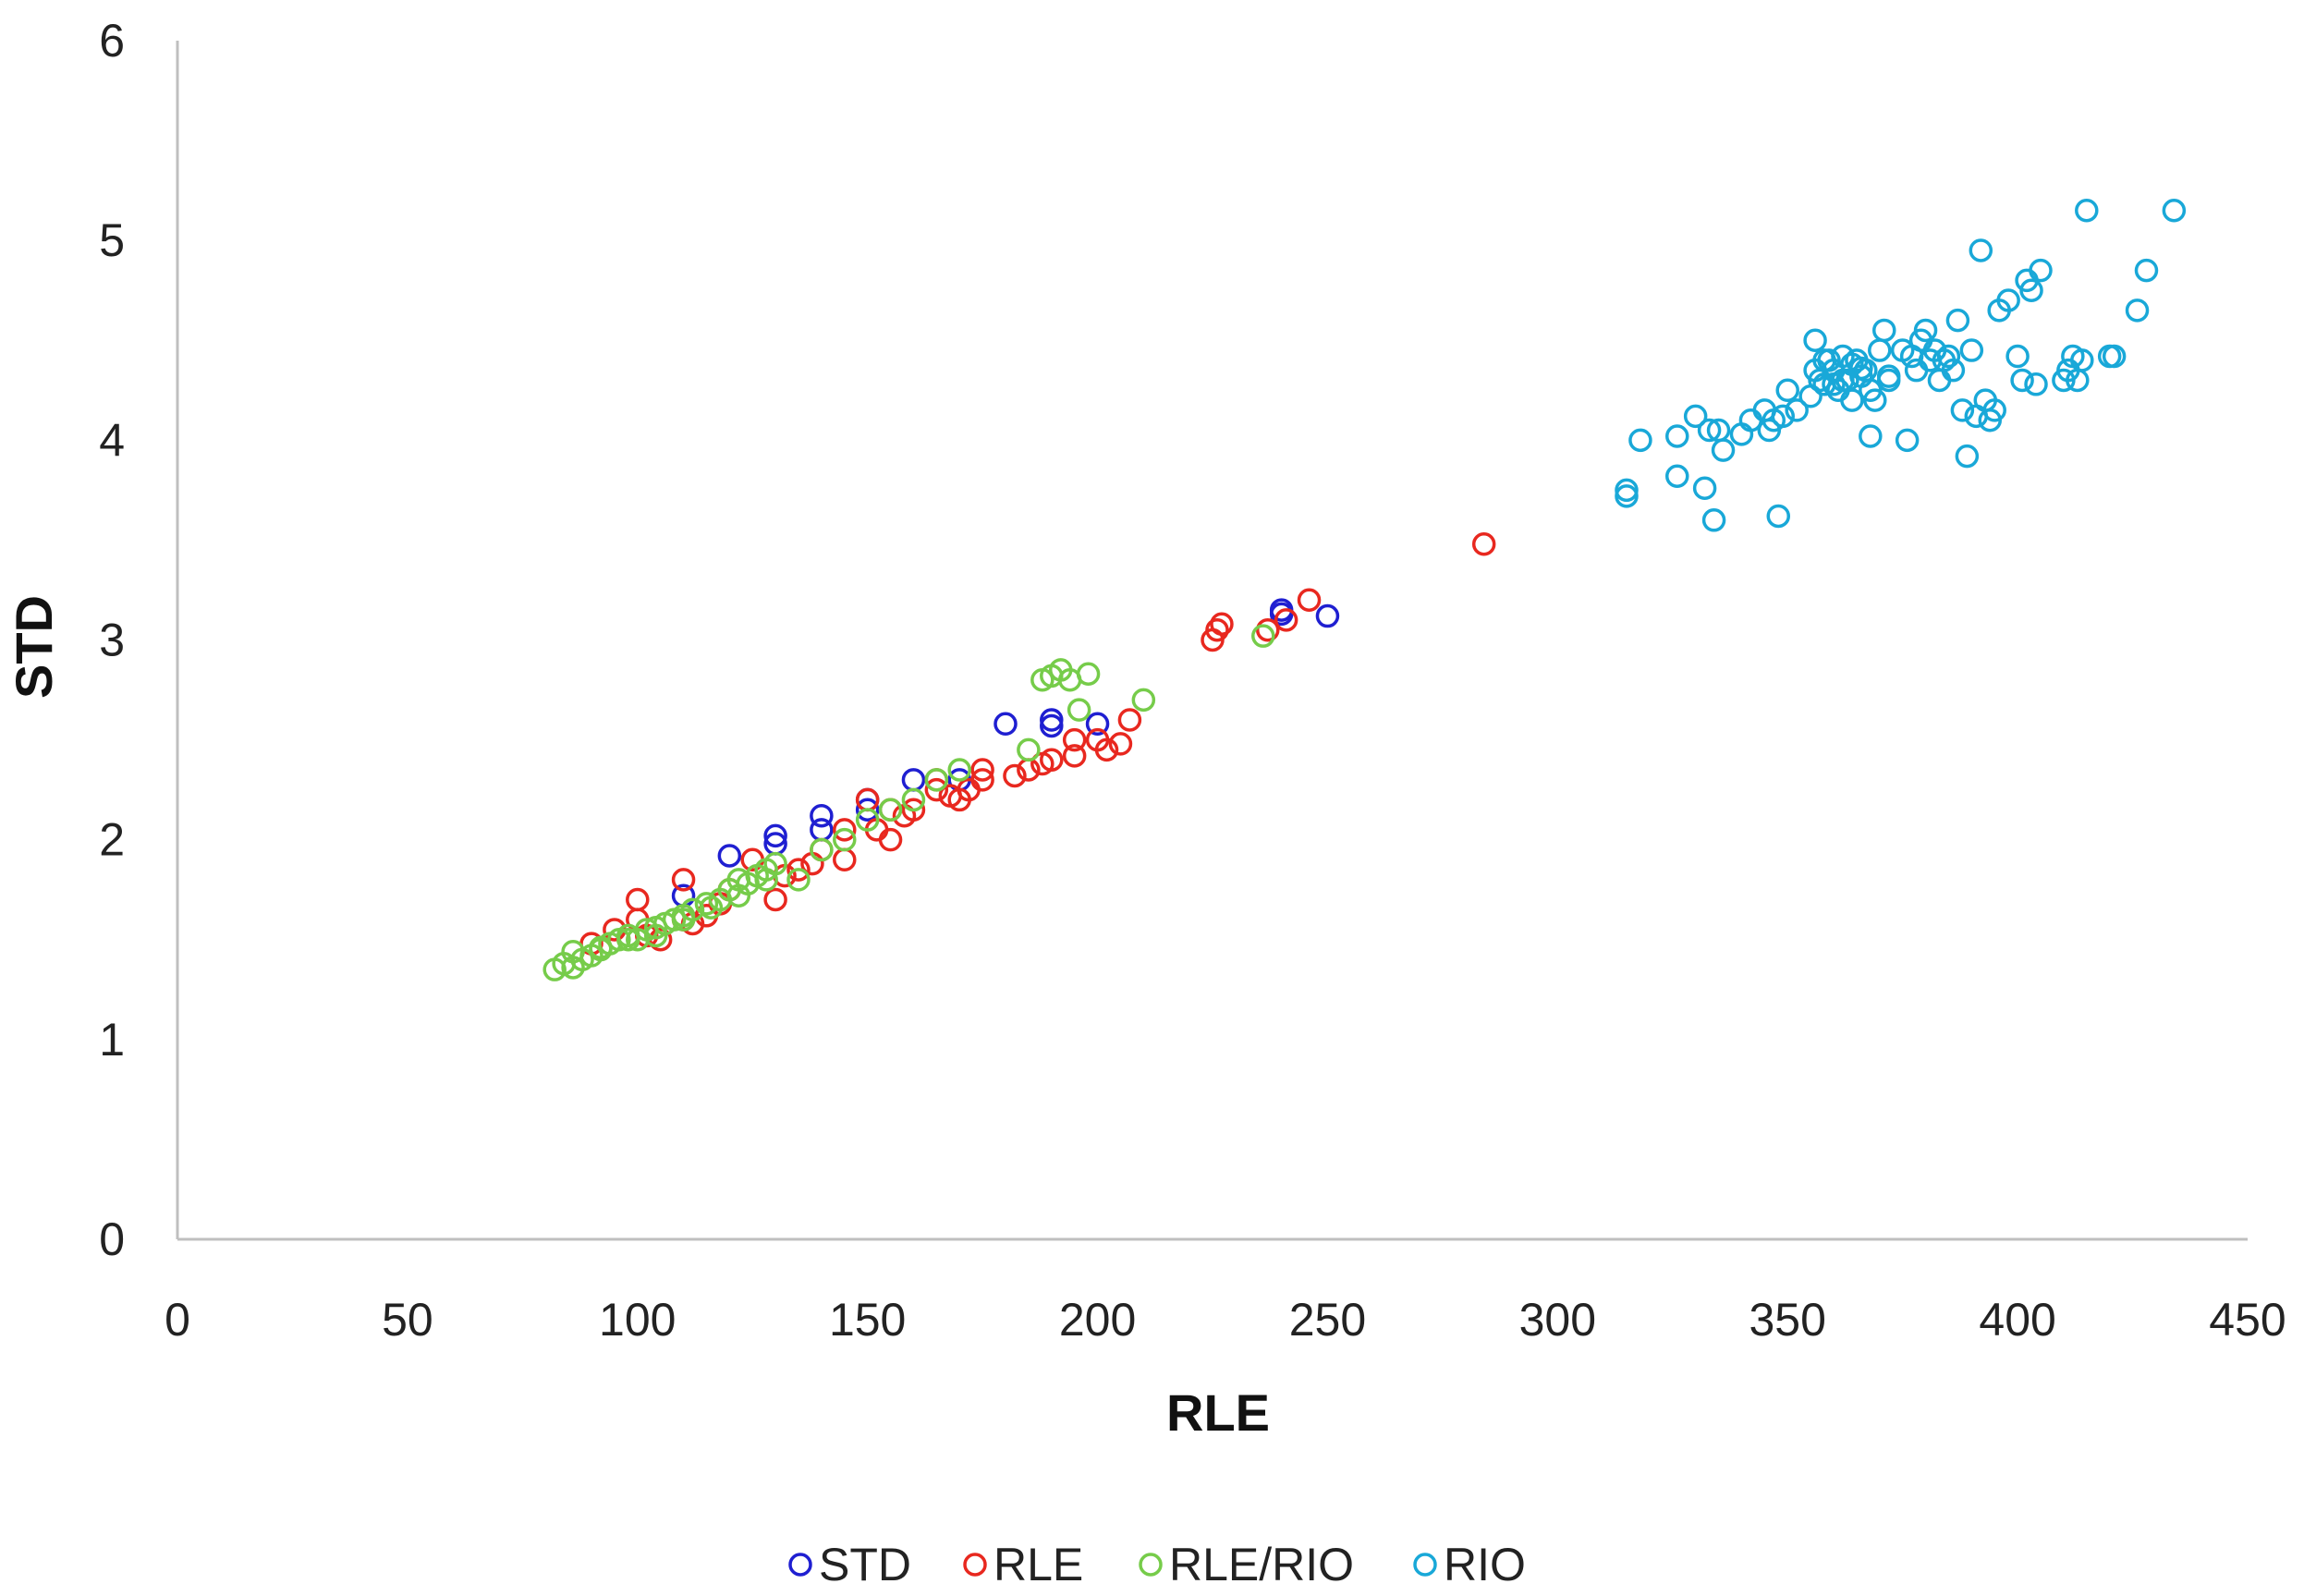  I want to click on legend-marker-rle, so click(975, 1565).